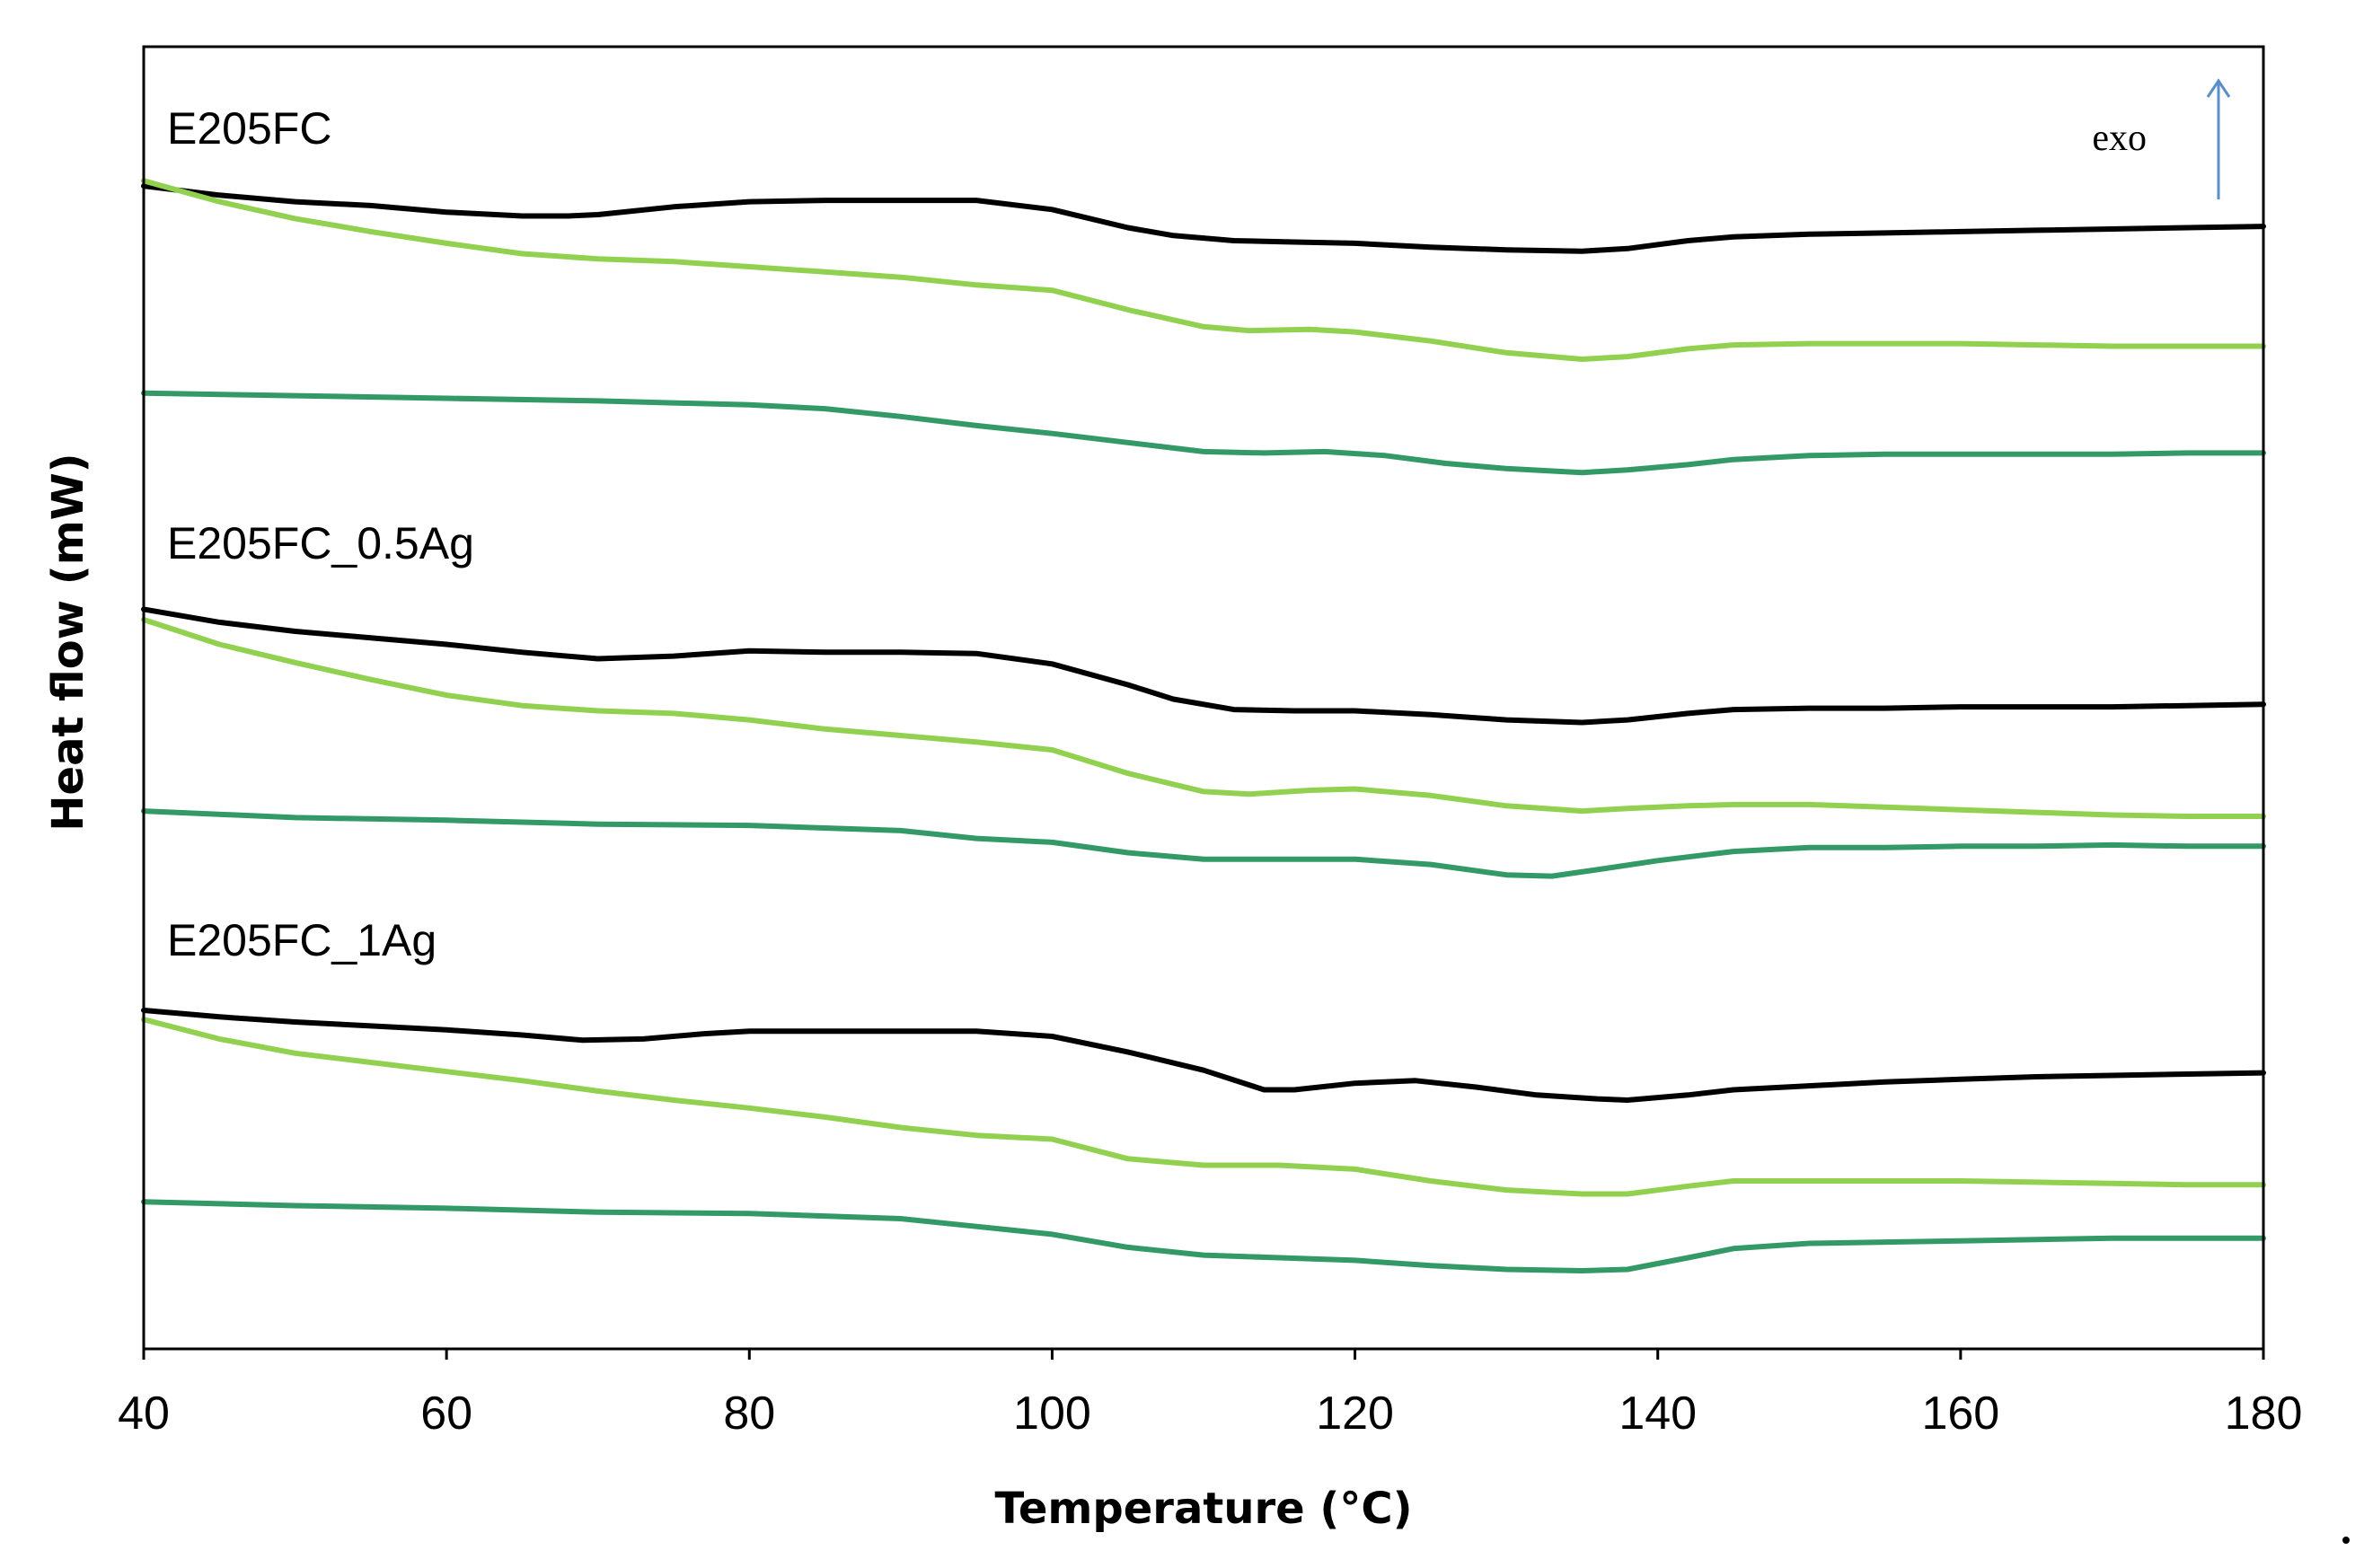 The width and height of the screenshot is (2364, 1568). I want to click on x-tick-label: 180, so click(2264, 1413).